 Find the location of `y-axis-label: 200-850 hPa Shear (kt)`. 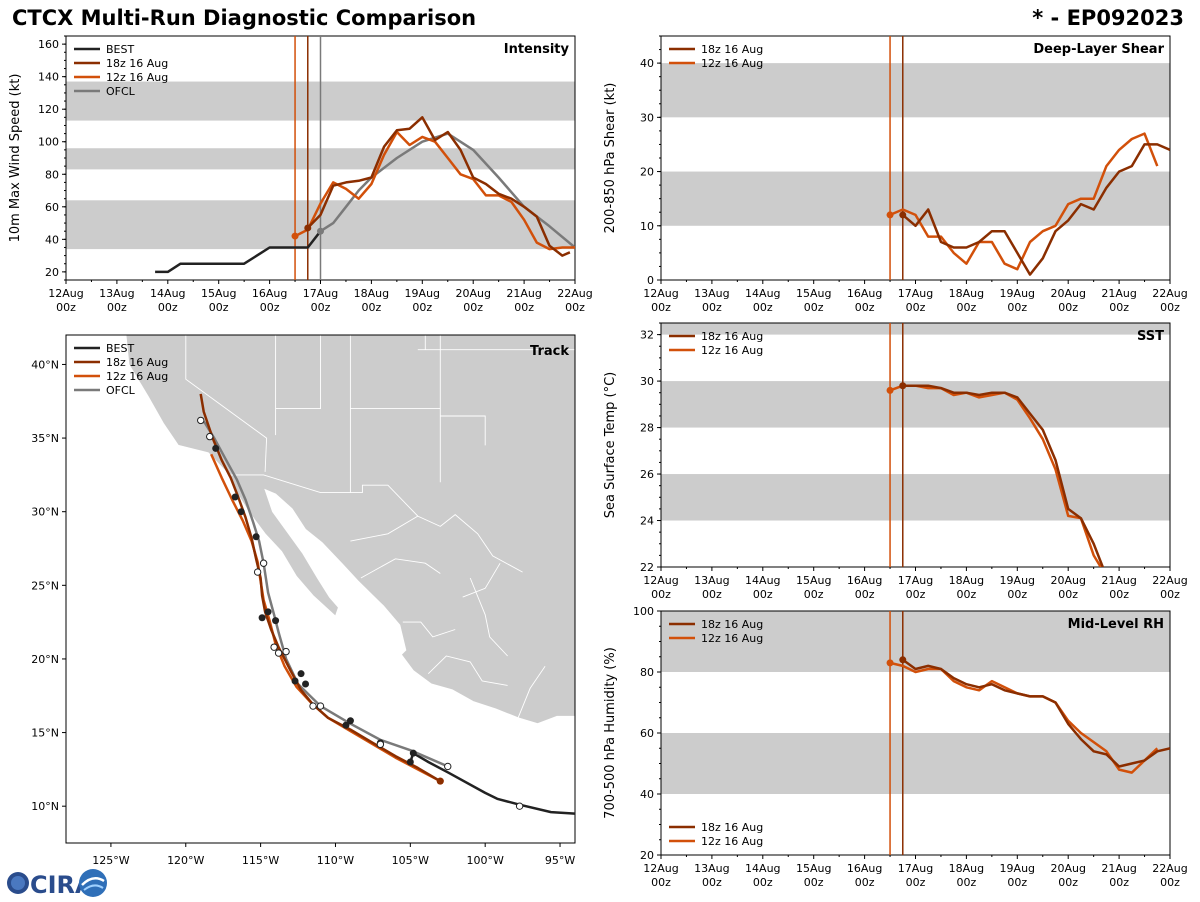

y-axis-label: 200-850 hPa Shear (kt) is located at coordinates (610, 158).